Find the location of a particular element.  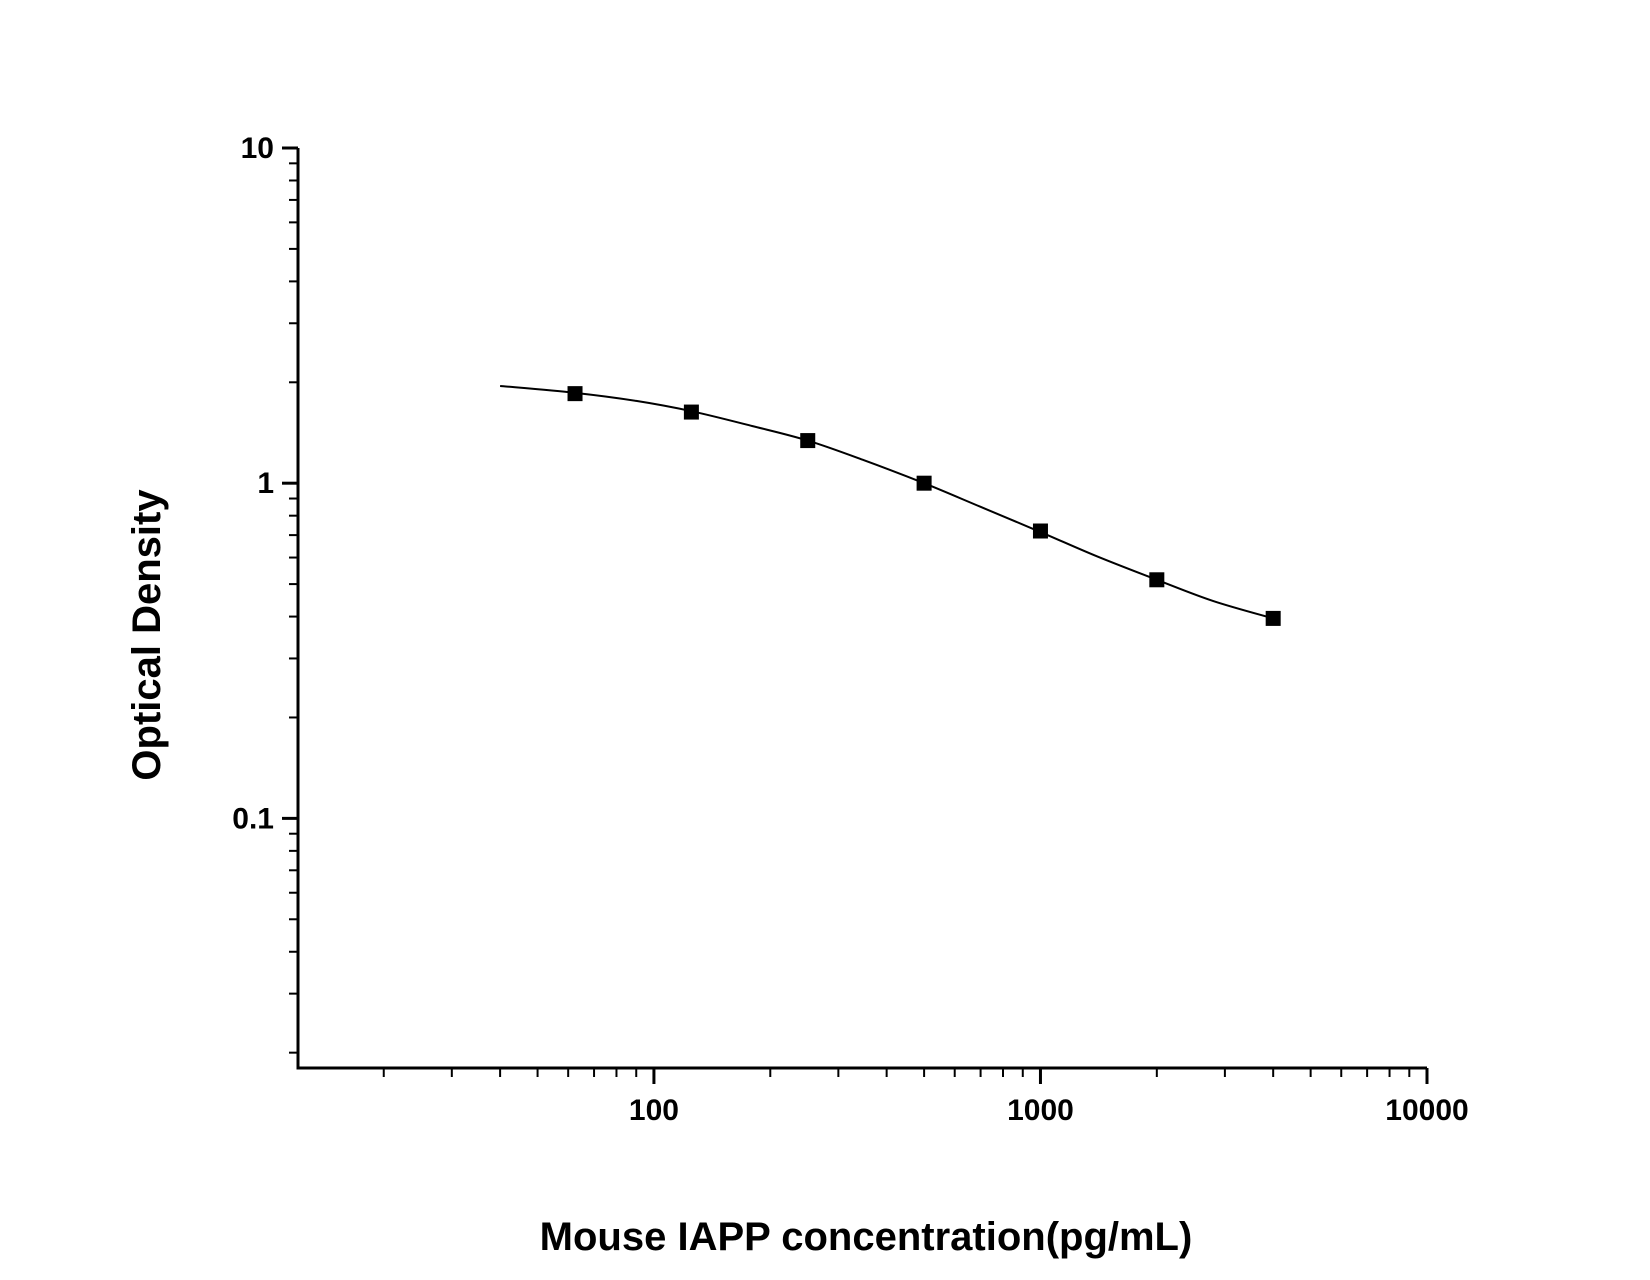

y-axis-label: Optical Density is located at coordinates (147, 635).